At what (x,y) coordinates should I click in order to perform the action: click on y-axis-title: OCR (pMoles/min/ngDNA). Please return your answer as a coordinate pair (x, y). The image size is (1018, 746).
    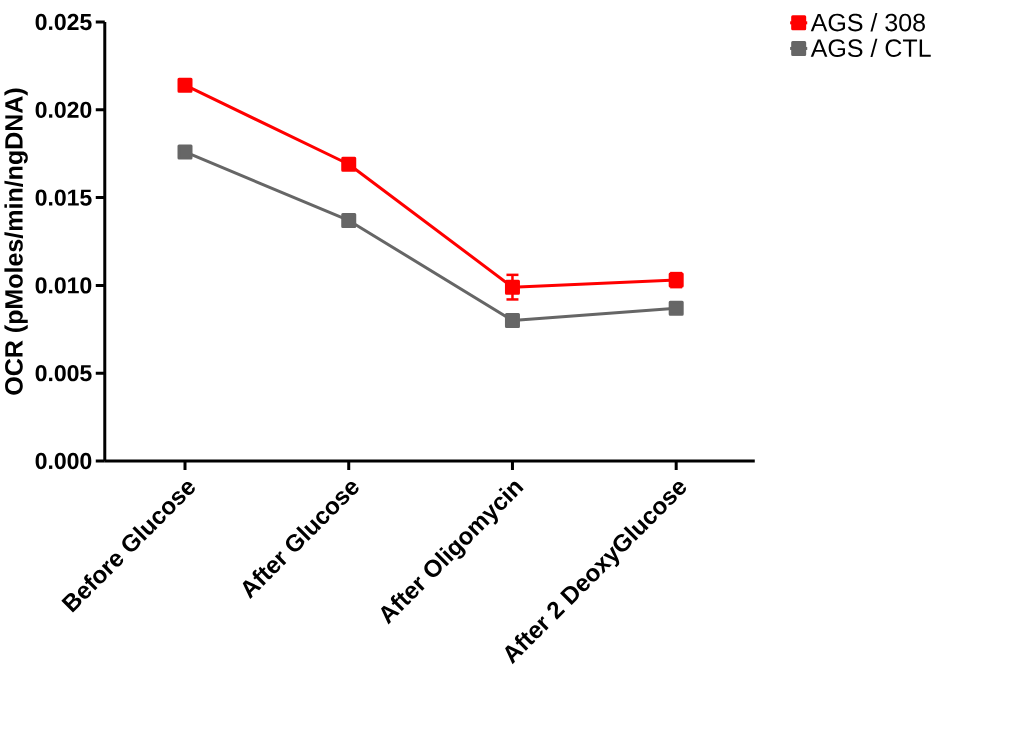
    Looking at the image, I should click on (16, 241).